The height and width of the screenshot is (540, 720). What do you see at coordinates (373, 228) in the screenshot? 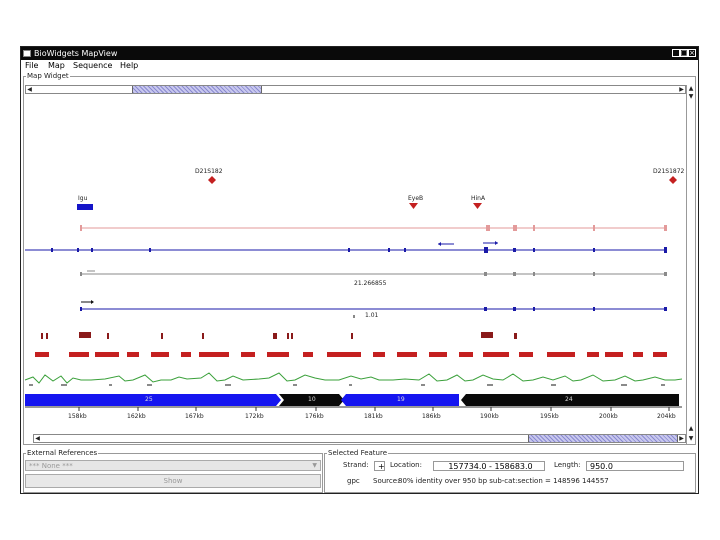
I see `pink-track-exons` at bounding box center [373, 228].